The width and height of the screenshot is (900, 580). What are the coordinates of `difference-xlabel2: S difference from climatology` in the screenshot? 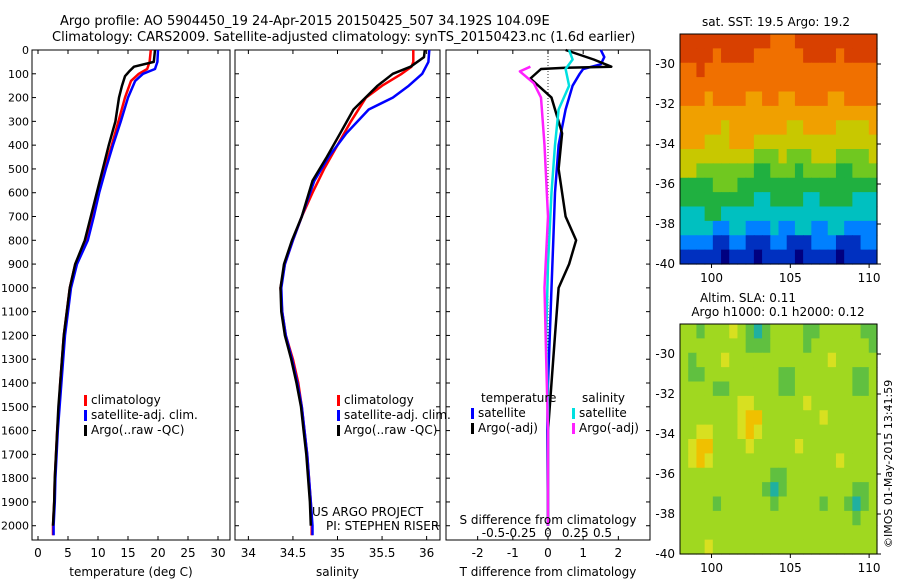 It's located at (548, 520).